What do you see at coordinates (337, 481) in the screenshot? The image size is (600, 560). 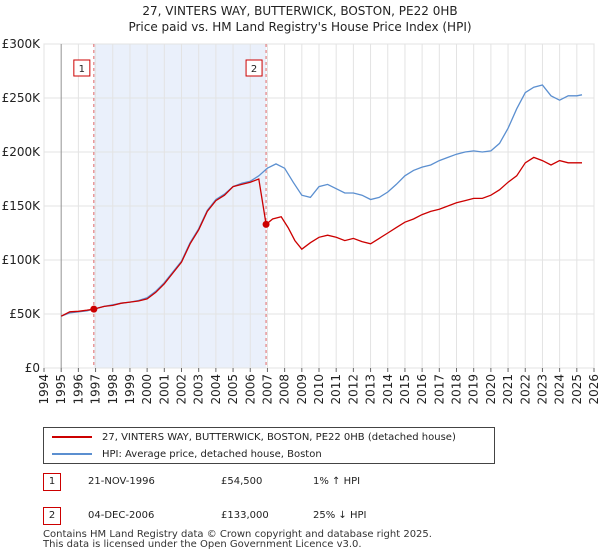 I see `sale-hpi-comparison: 1% ↑ HPI` at bounding box center [337, 481].